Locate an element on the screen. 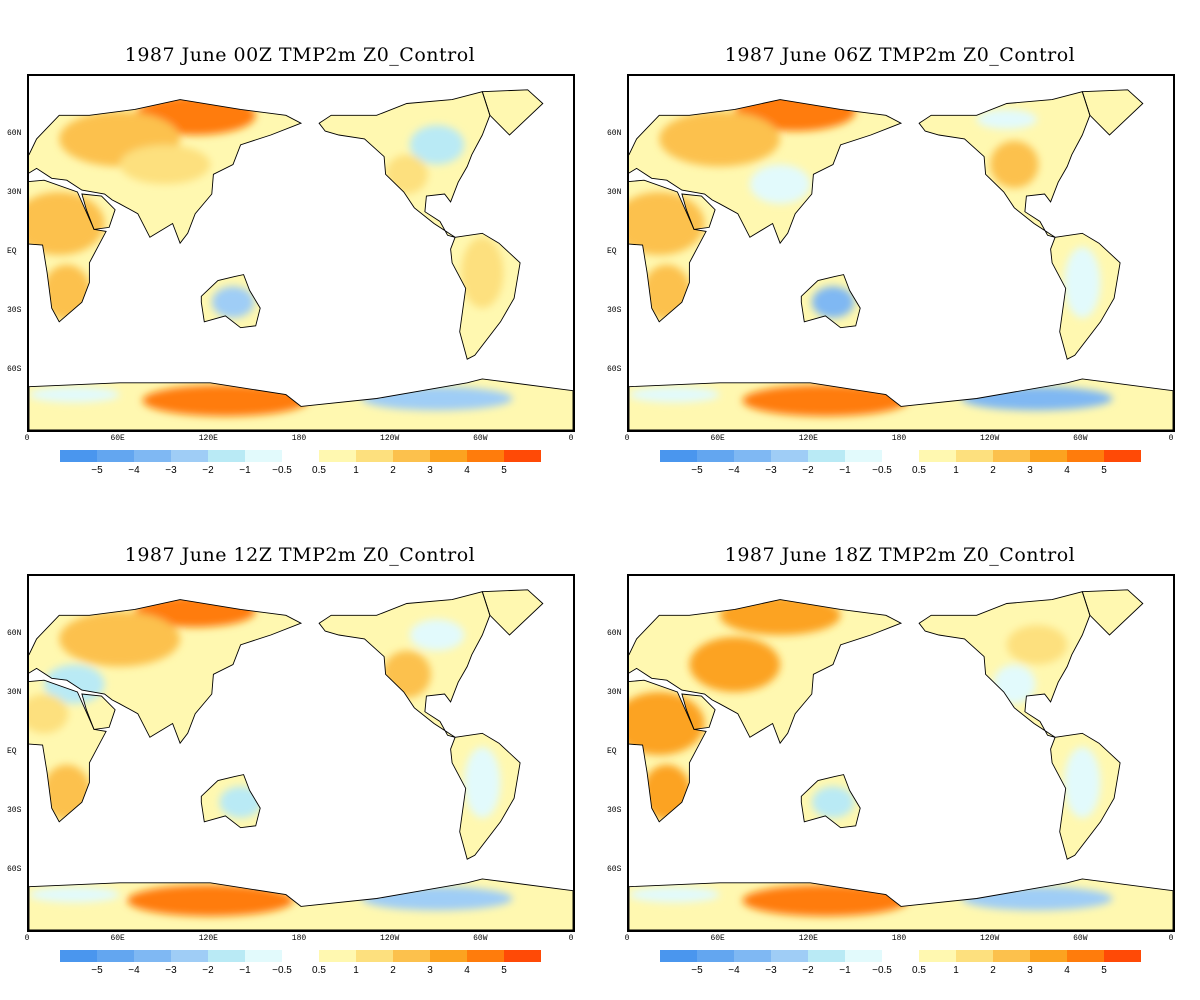  panel-title: 1987 June 06Z TMP2m Z0_Control is located at coordinates (900, 55).